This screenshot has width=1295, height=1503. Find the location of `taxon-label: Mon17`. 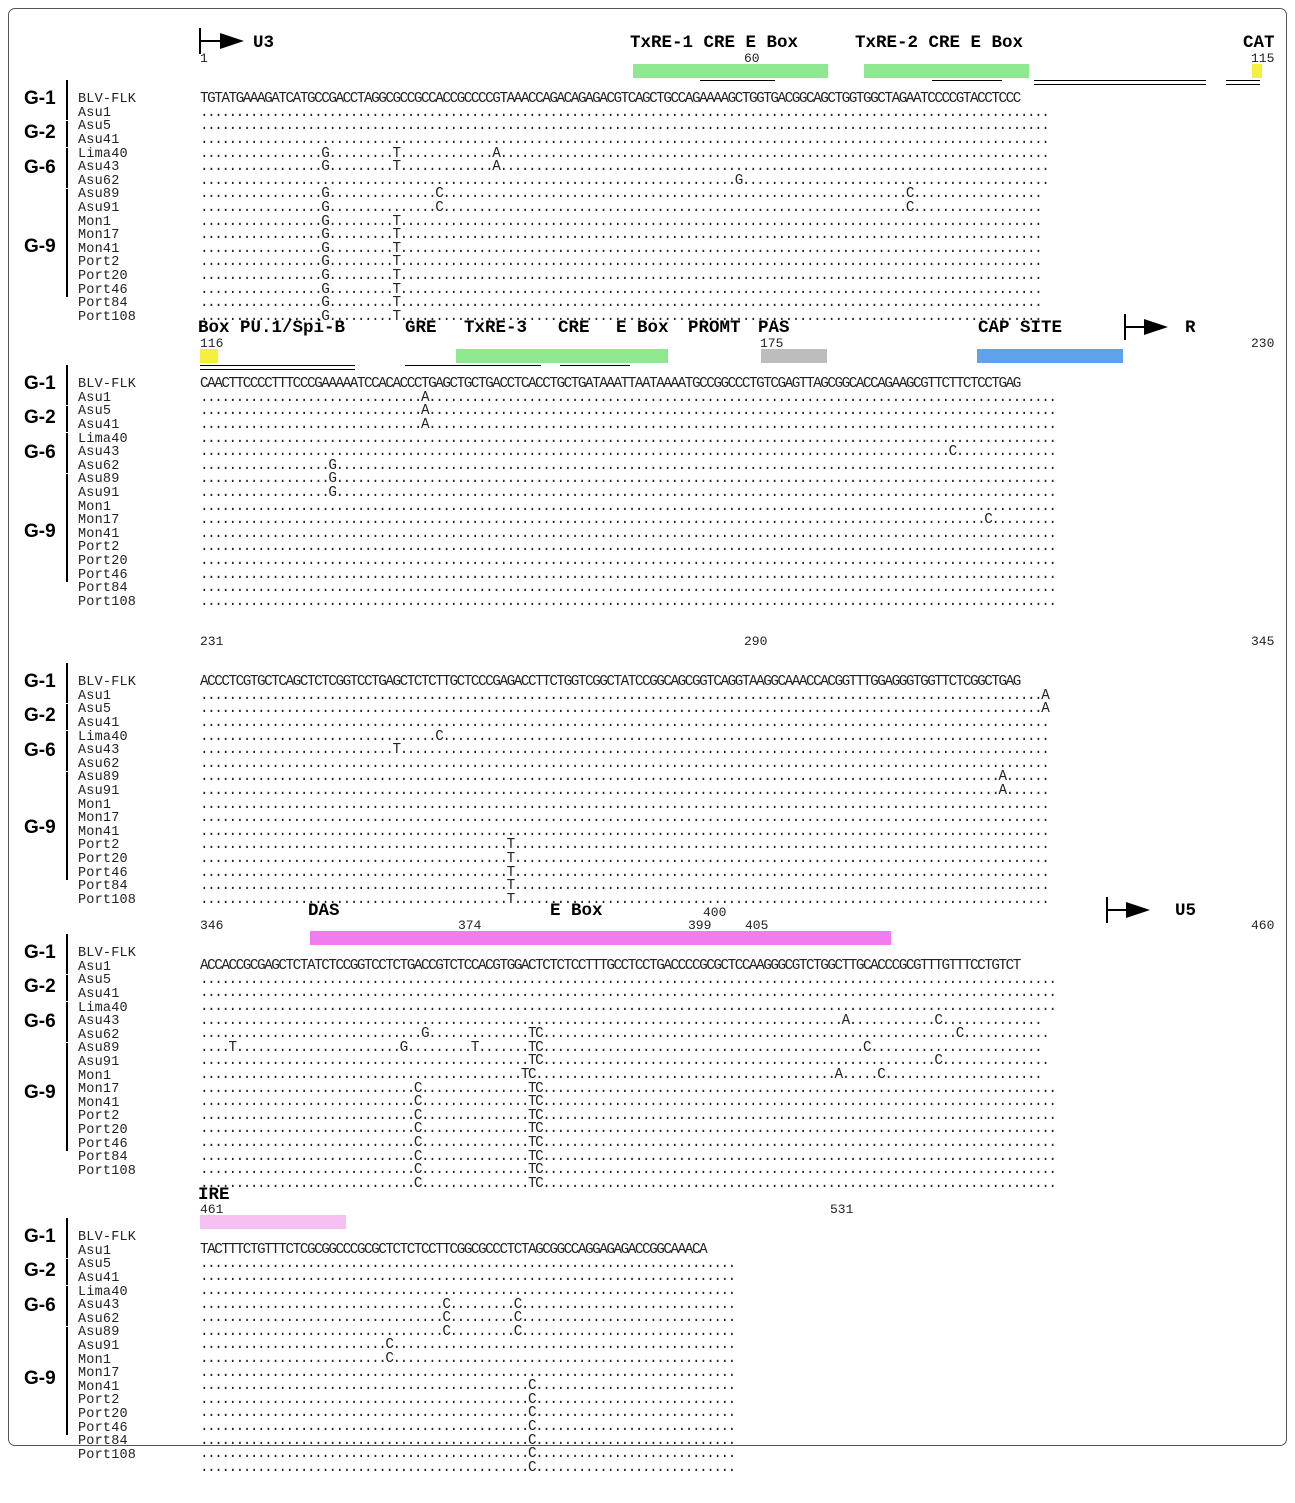

taxon-label: Mon17 is located at coordinates (99, 1374).